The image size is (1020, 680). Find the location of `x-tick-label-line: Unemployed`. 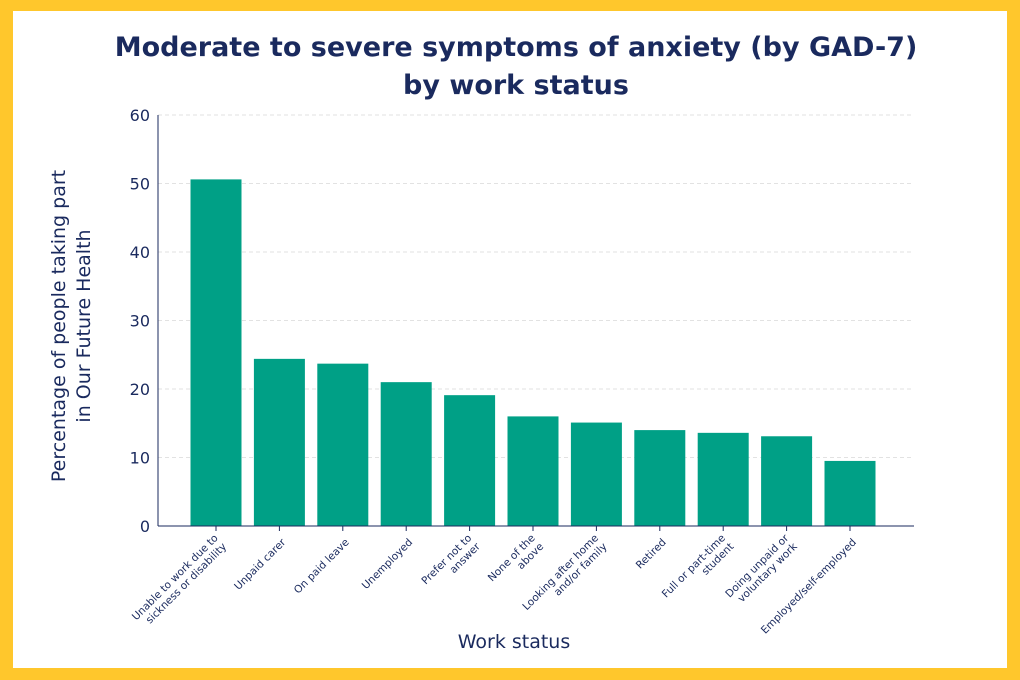

x-tick-label-line: Unemployed is located at coordinates (387, 563).